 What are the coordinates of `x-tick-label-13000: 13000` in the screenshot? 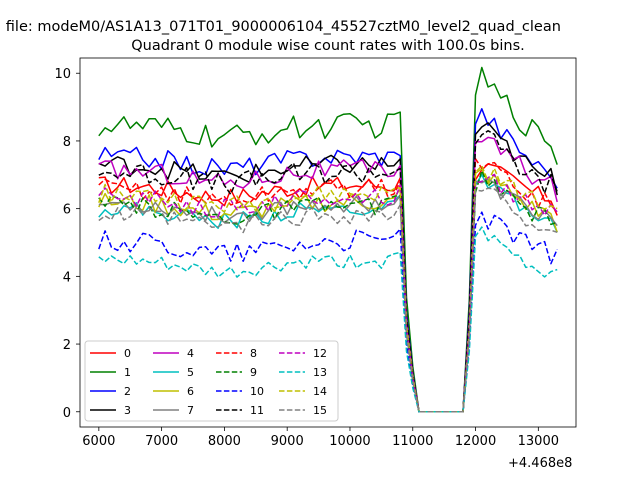 It's located at (538, 441).